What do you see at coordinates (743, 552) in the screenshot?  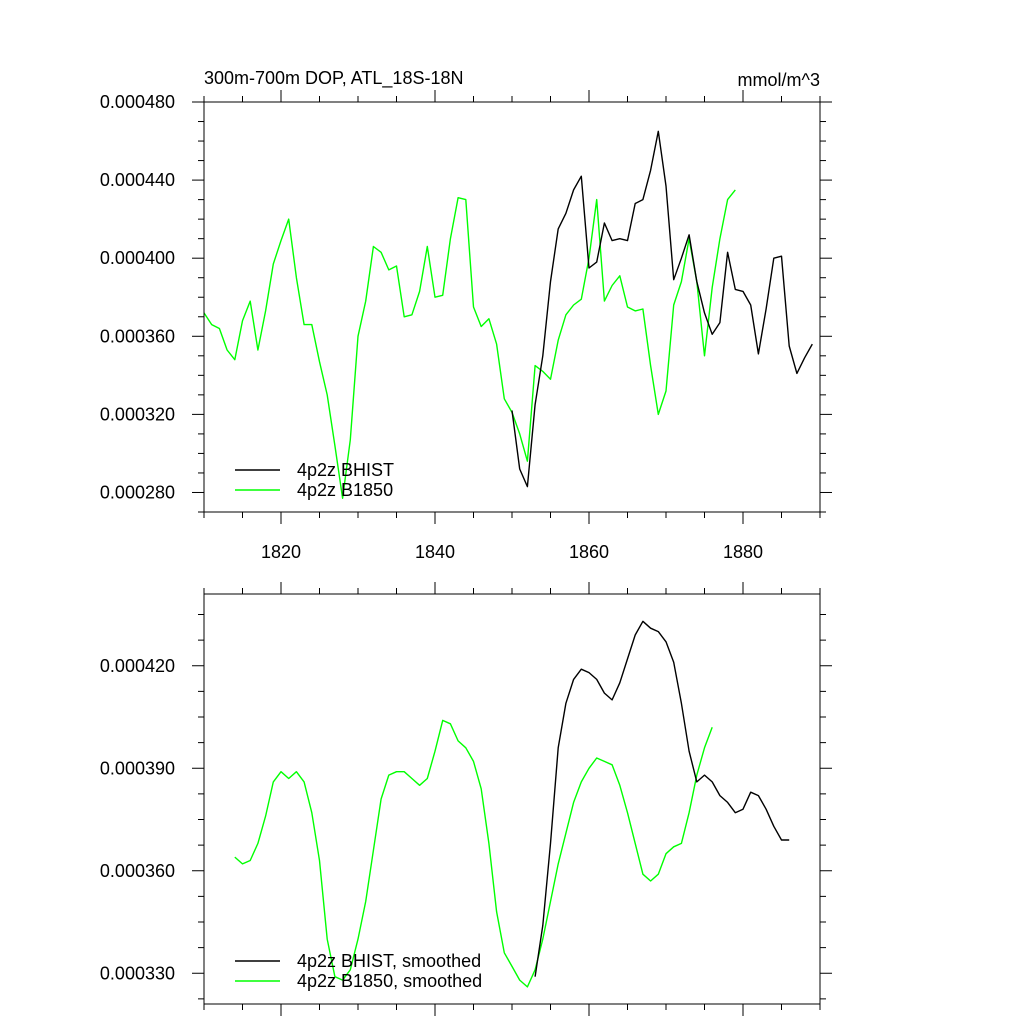 I see `top-x-tick-label: 1880` at bounding box center [743, 552].